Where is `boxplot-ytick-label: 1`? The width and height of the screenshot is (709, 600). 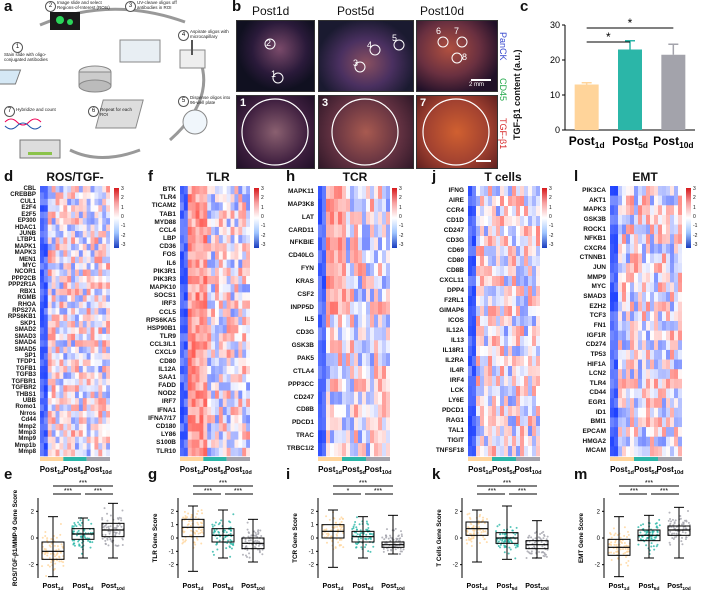
boxplot-ytick-label: 1 is located at coordinates (313, 526).